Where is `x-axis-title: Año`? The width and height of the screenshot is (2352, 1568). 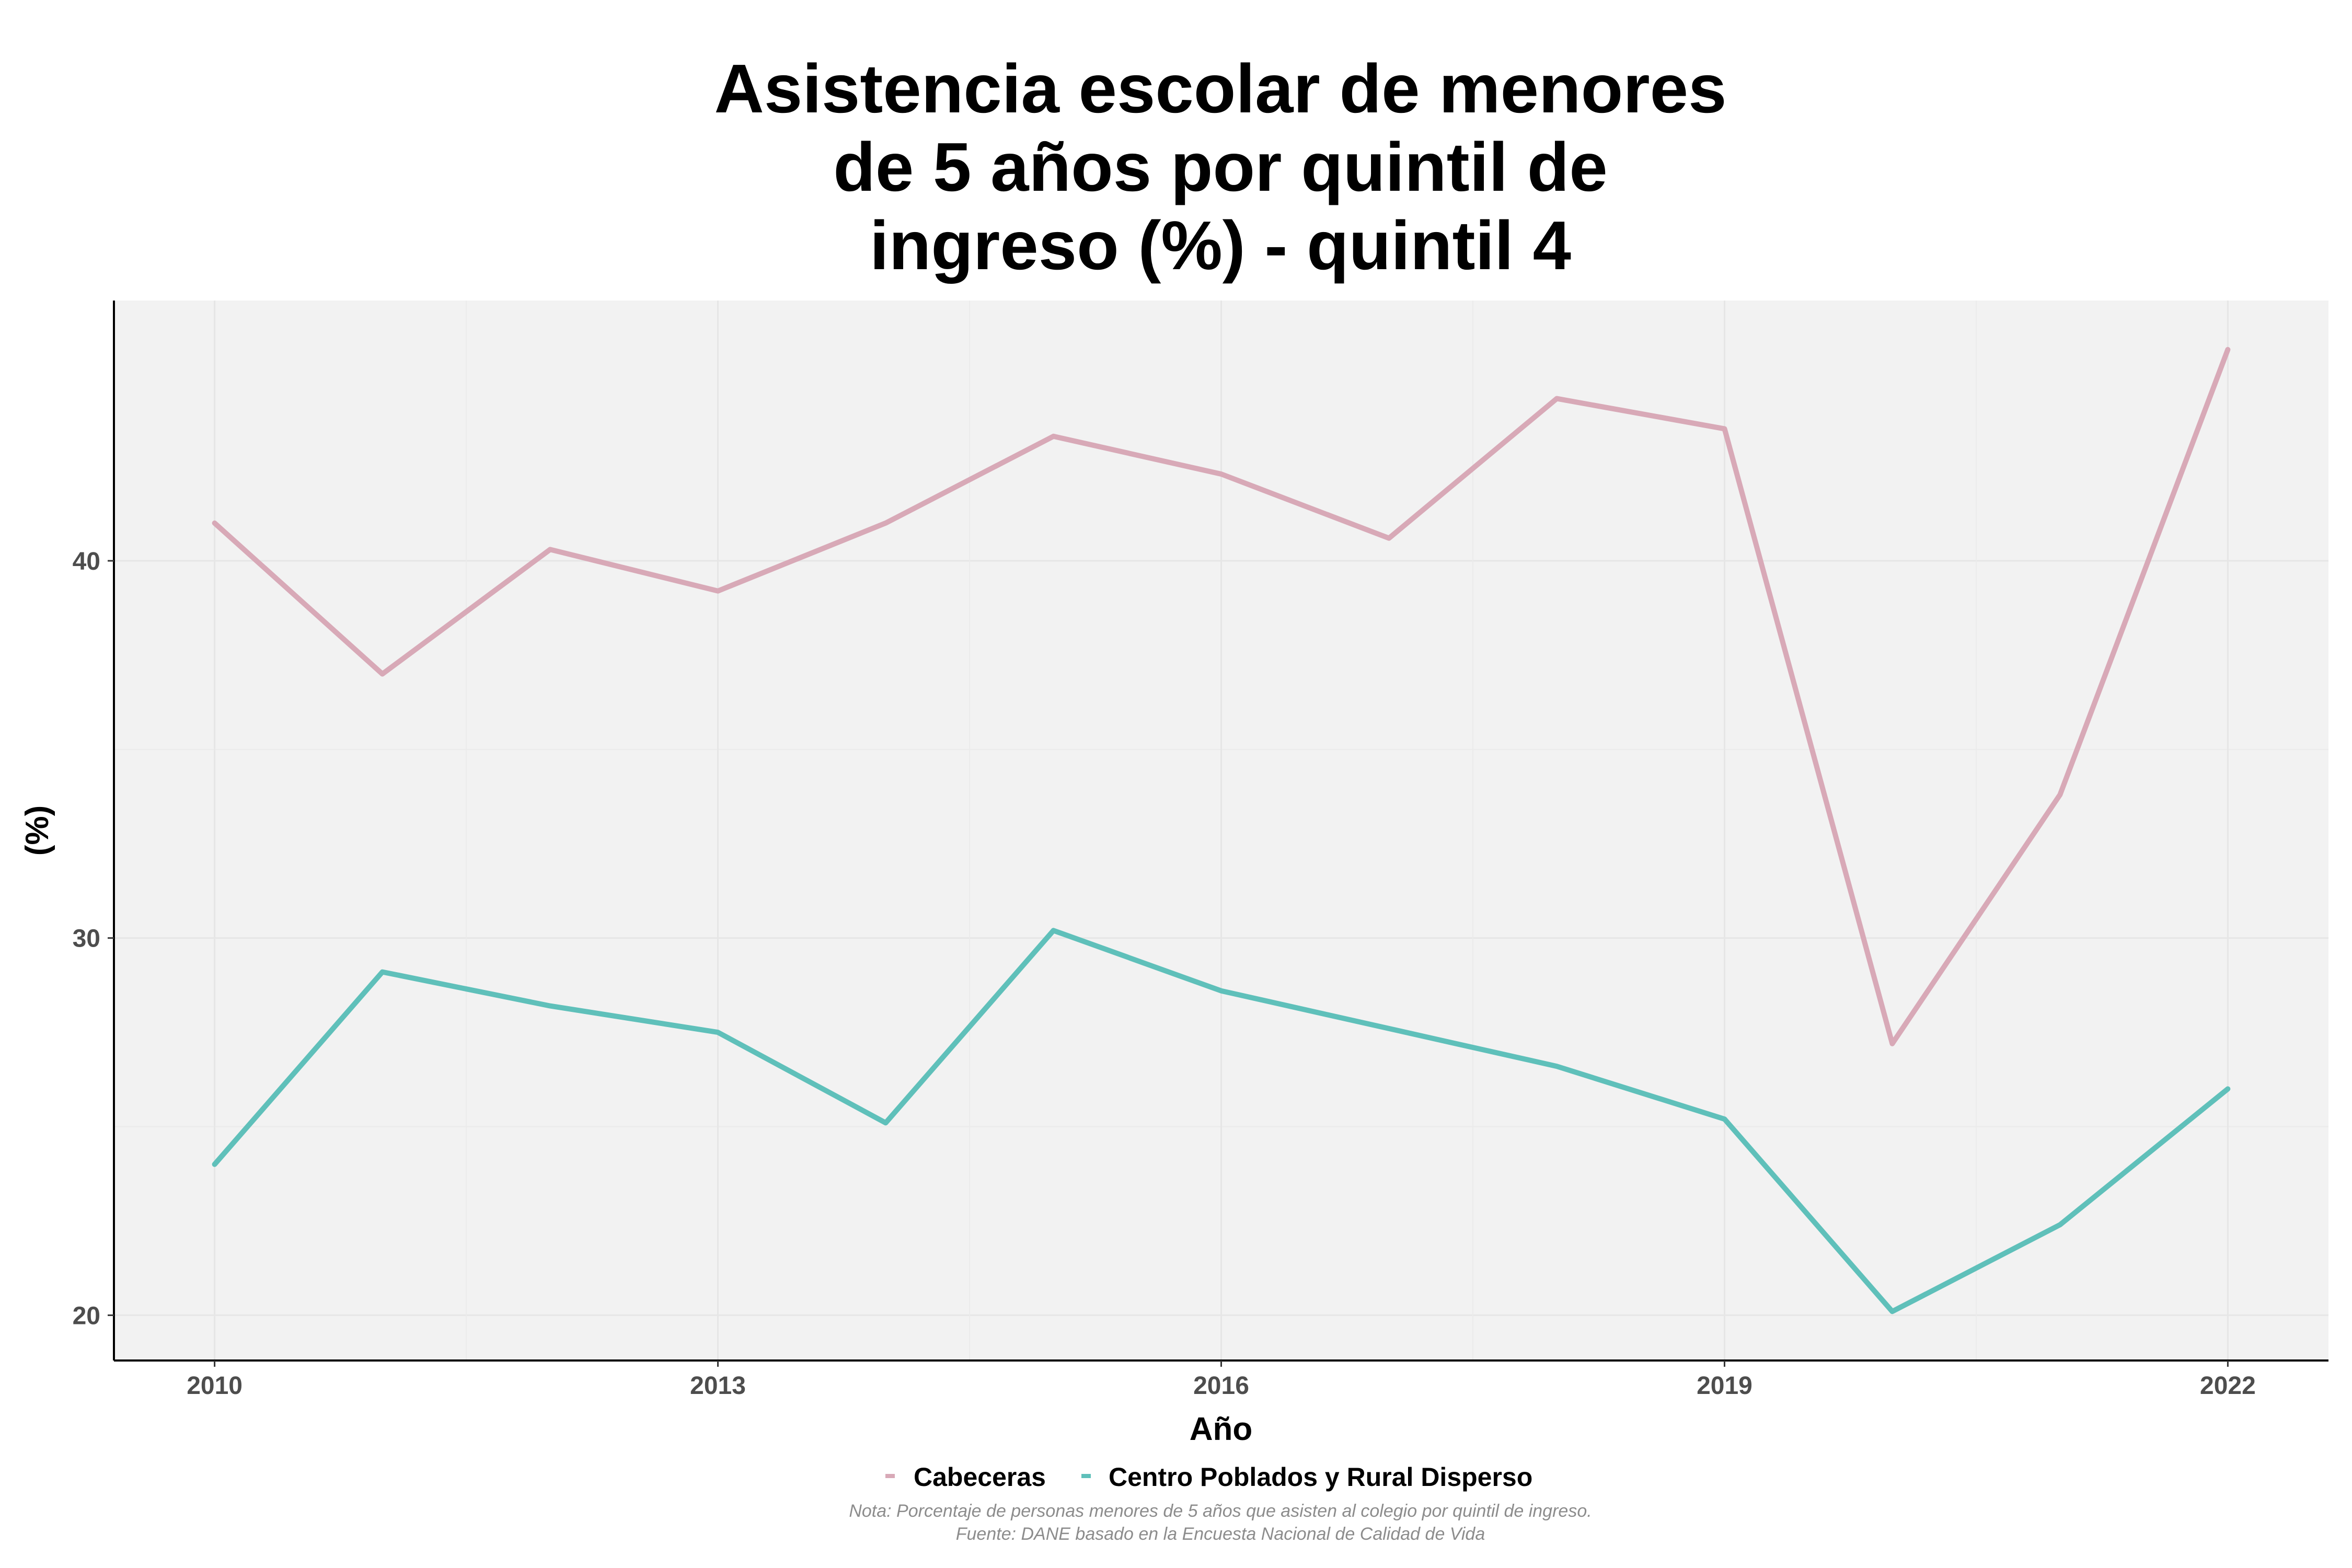 x-axis-title: Año is located at coordinates (1221, 1429).